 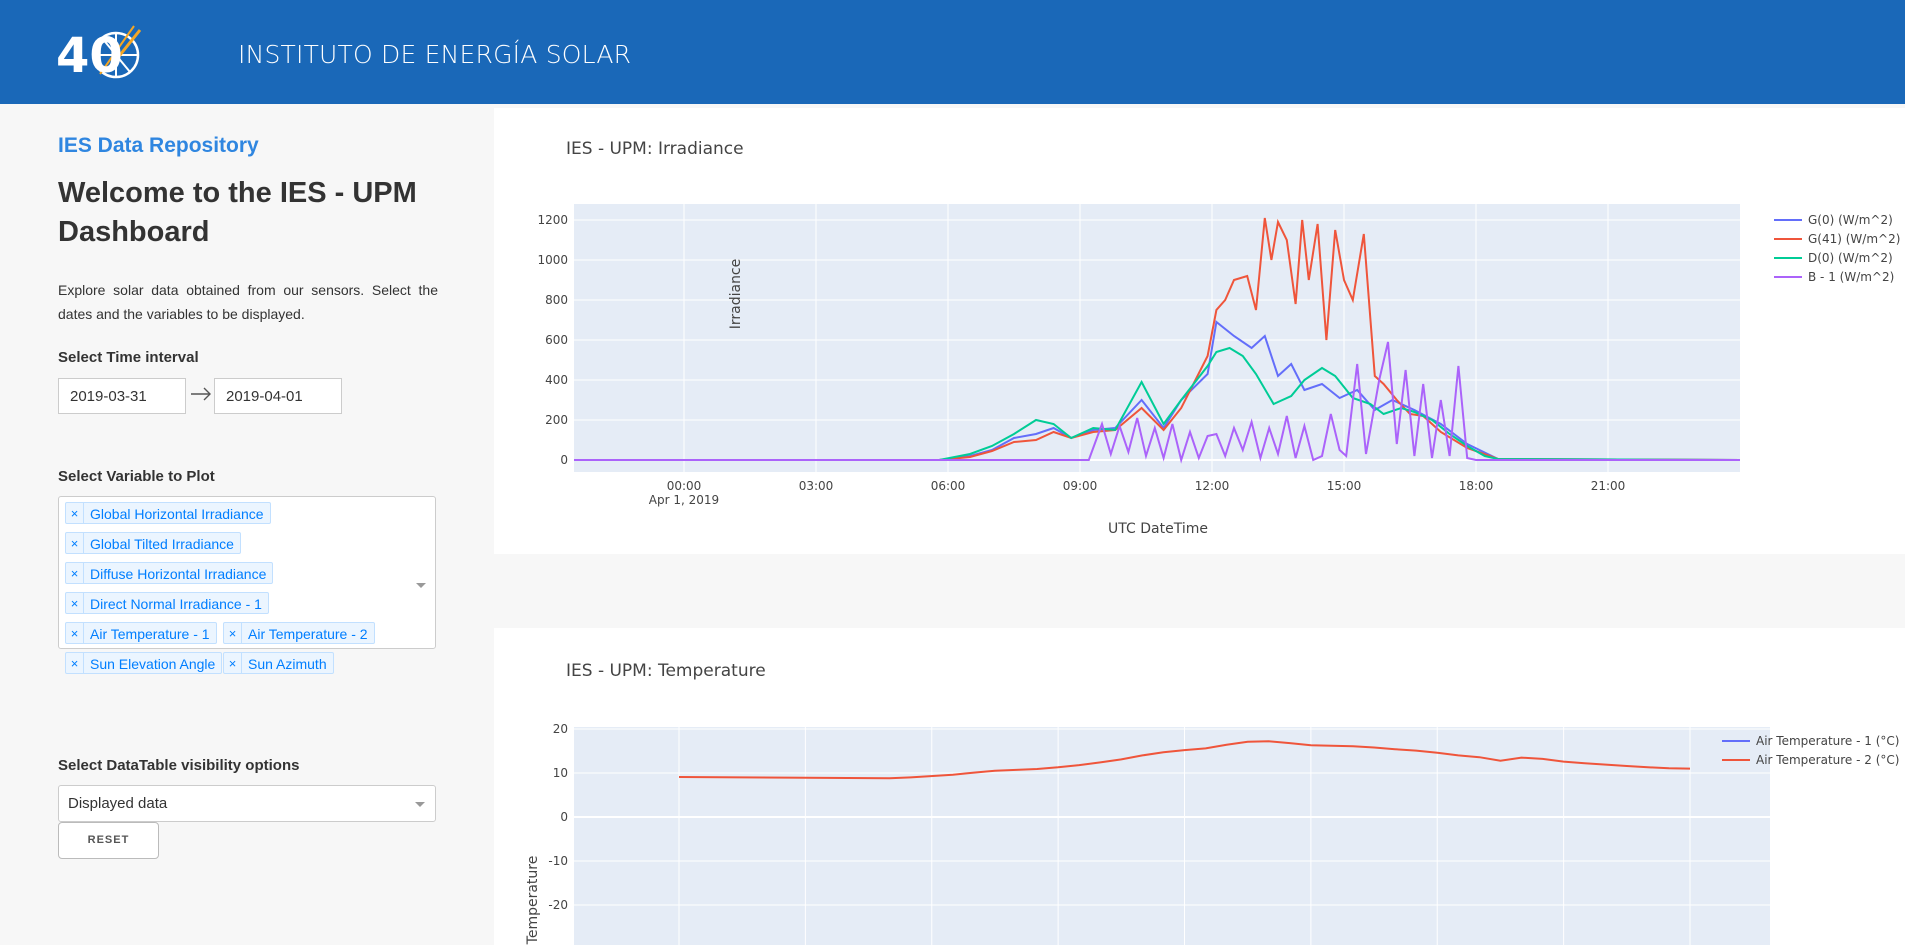 What do you see at coordinates (108, 840) in the screenshot?
I see `reset-button: RESET` at bounding box center [108, 840].